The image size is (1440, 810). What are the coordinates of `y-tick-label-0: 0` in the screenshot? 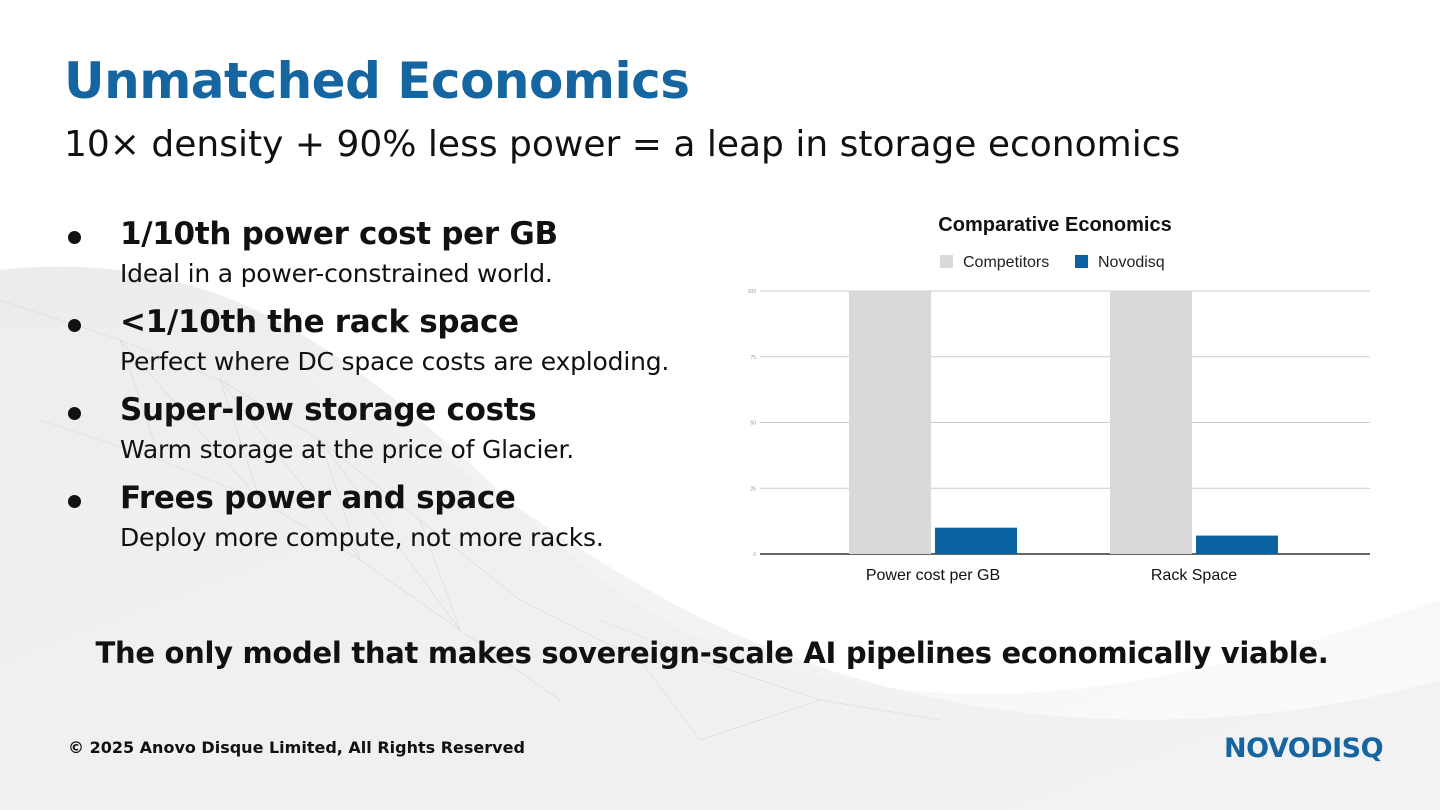 It's located at (754, 555).